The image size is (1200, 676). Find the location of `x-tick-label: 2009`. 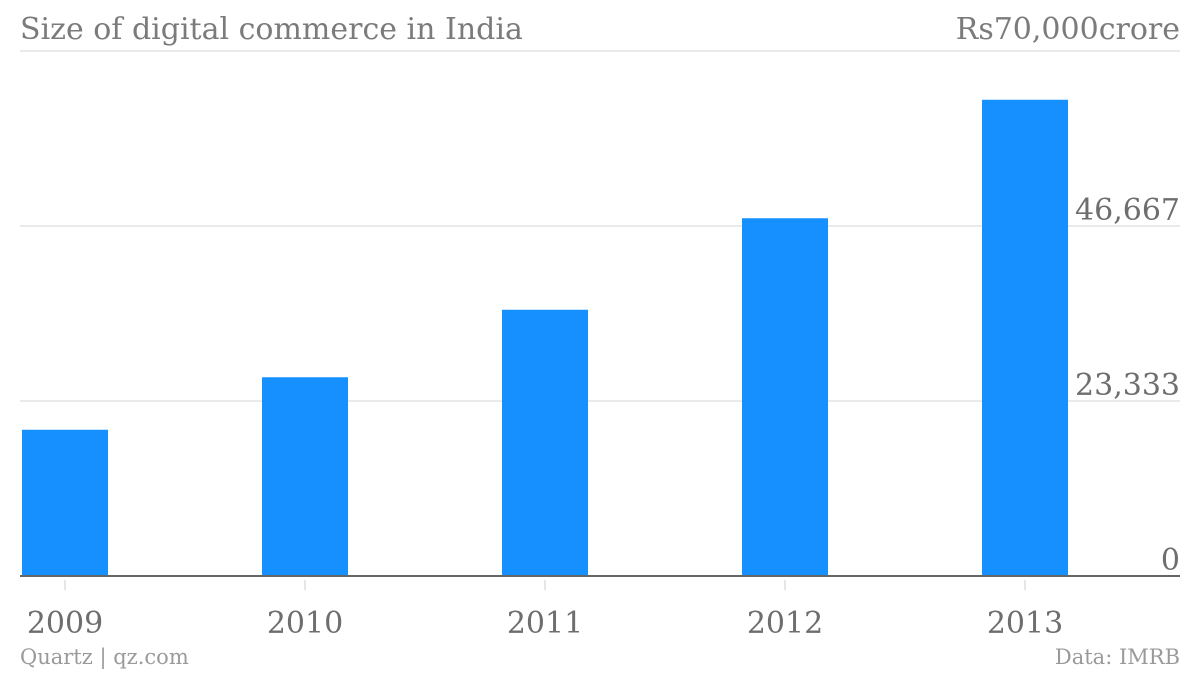

x-tick-label: 2009 is located at coordinates (65, 623).